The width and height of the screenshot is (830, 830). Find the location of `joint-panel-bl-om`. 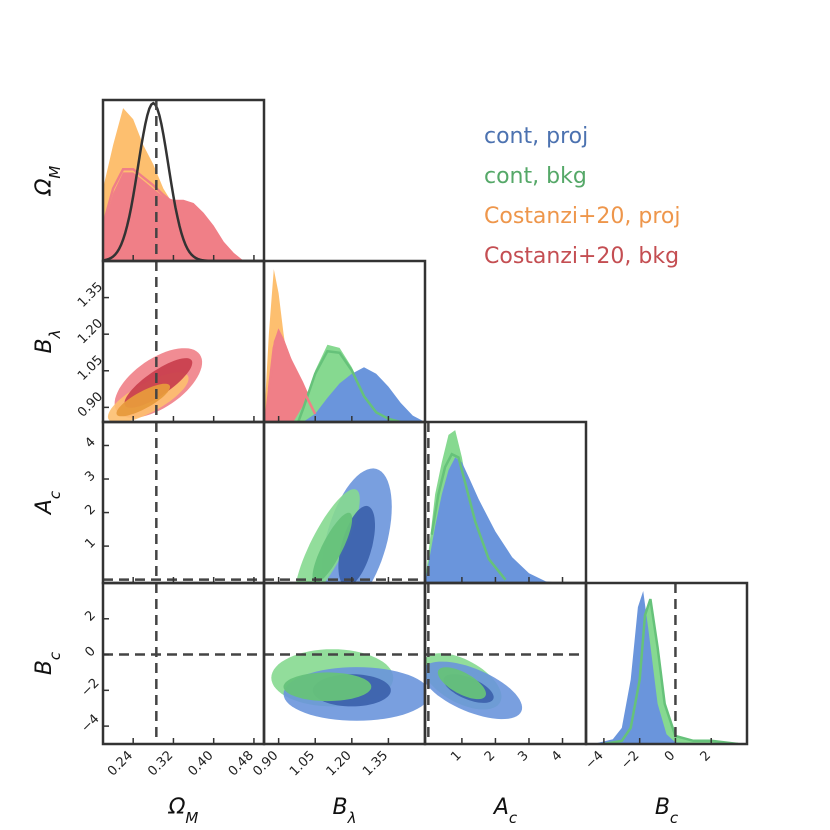

joint-panel-bl-om is located at coordinates (155, 385).